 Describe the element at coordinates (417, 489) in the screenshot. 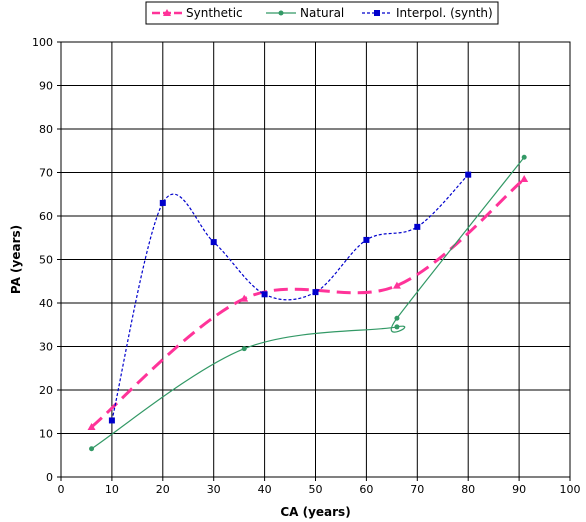

I see `x-tick-label: 70` at that location.